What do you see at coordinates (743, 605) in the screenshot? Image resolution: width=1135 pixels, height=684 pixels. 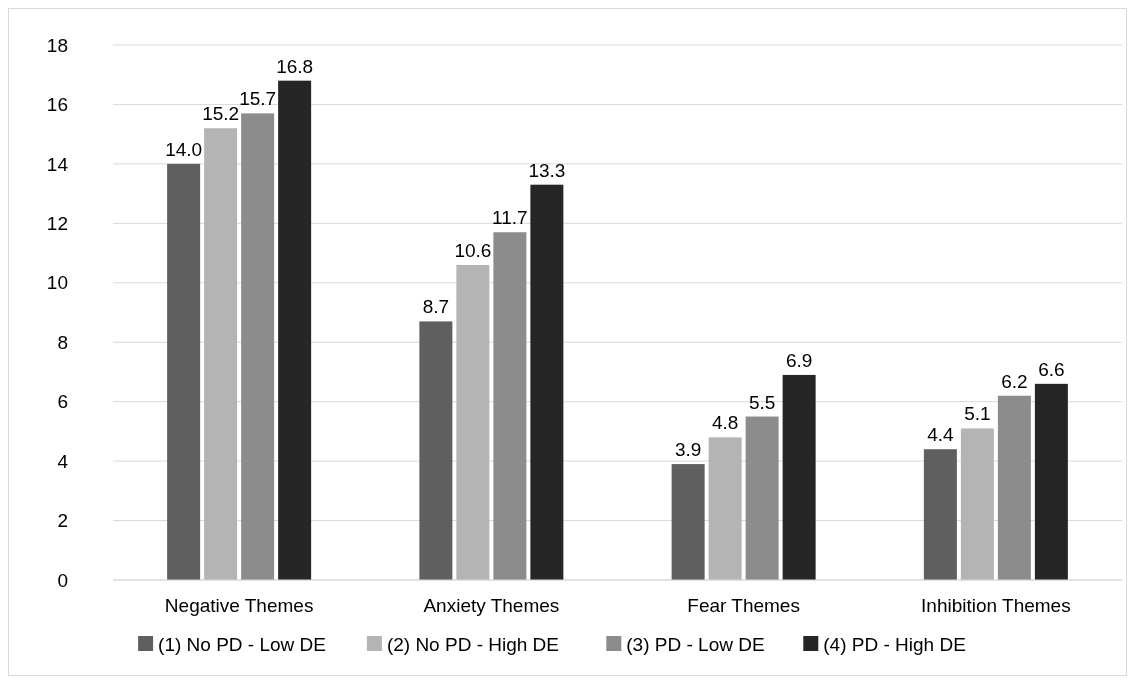 I see `x-tick-label: Fear Themes` at bounding box center [743, 605].